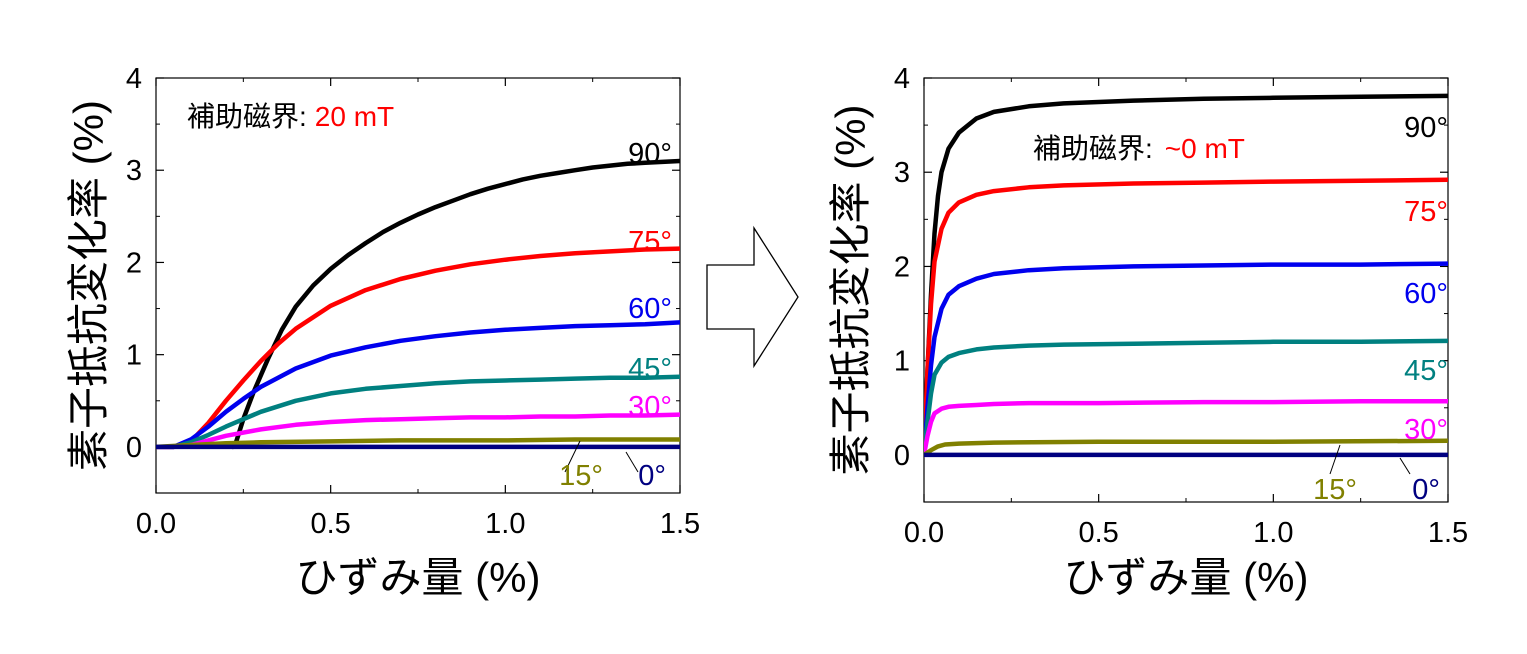  I want to click on right-series-label-2: 60°, so click(1426, 294).